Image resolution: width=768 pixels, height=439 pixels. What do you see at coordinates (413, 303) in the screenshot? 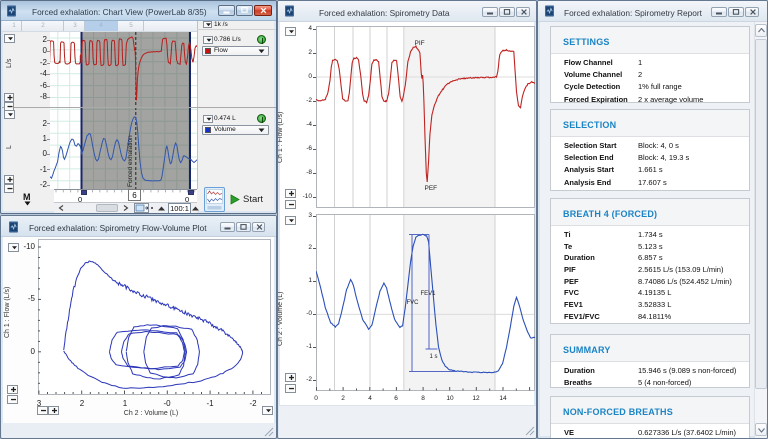
I see `svg-text: FVC` at bounding box center [413, 303].